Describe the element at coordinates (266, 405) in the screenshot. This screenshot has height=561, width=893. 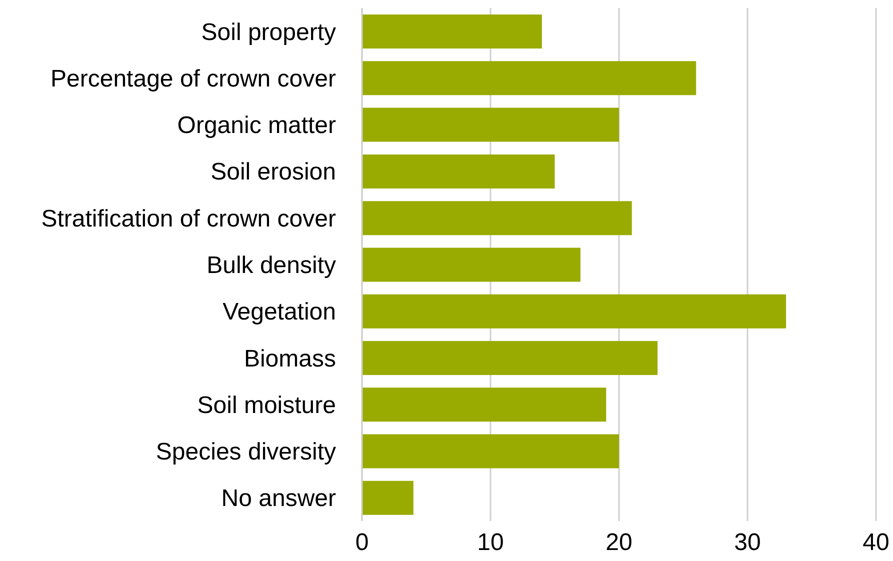
I see `y-tick-label: Soil moisture` at that location.